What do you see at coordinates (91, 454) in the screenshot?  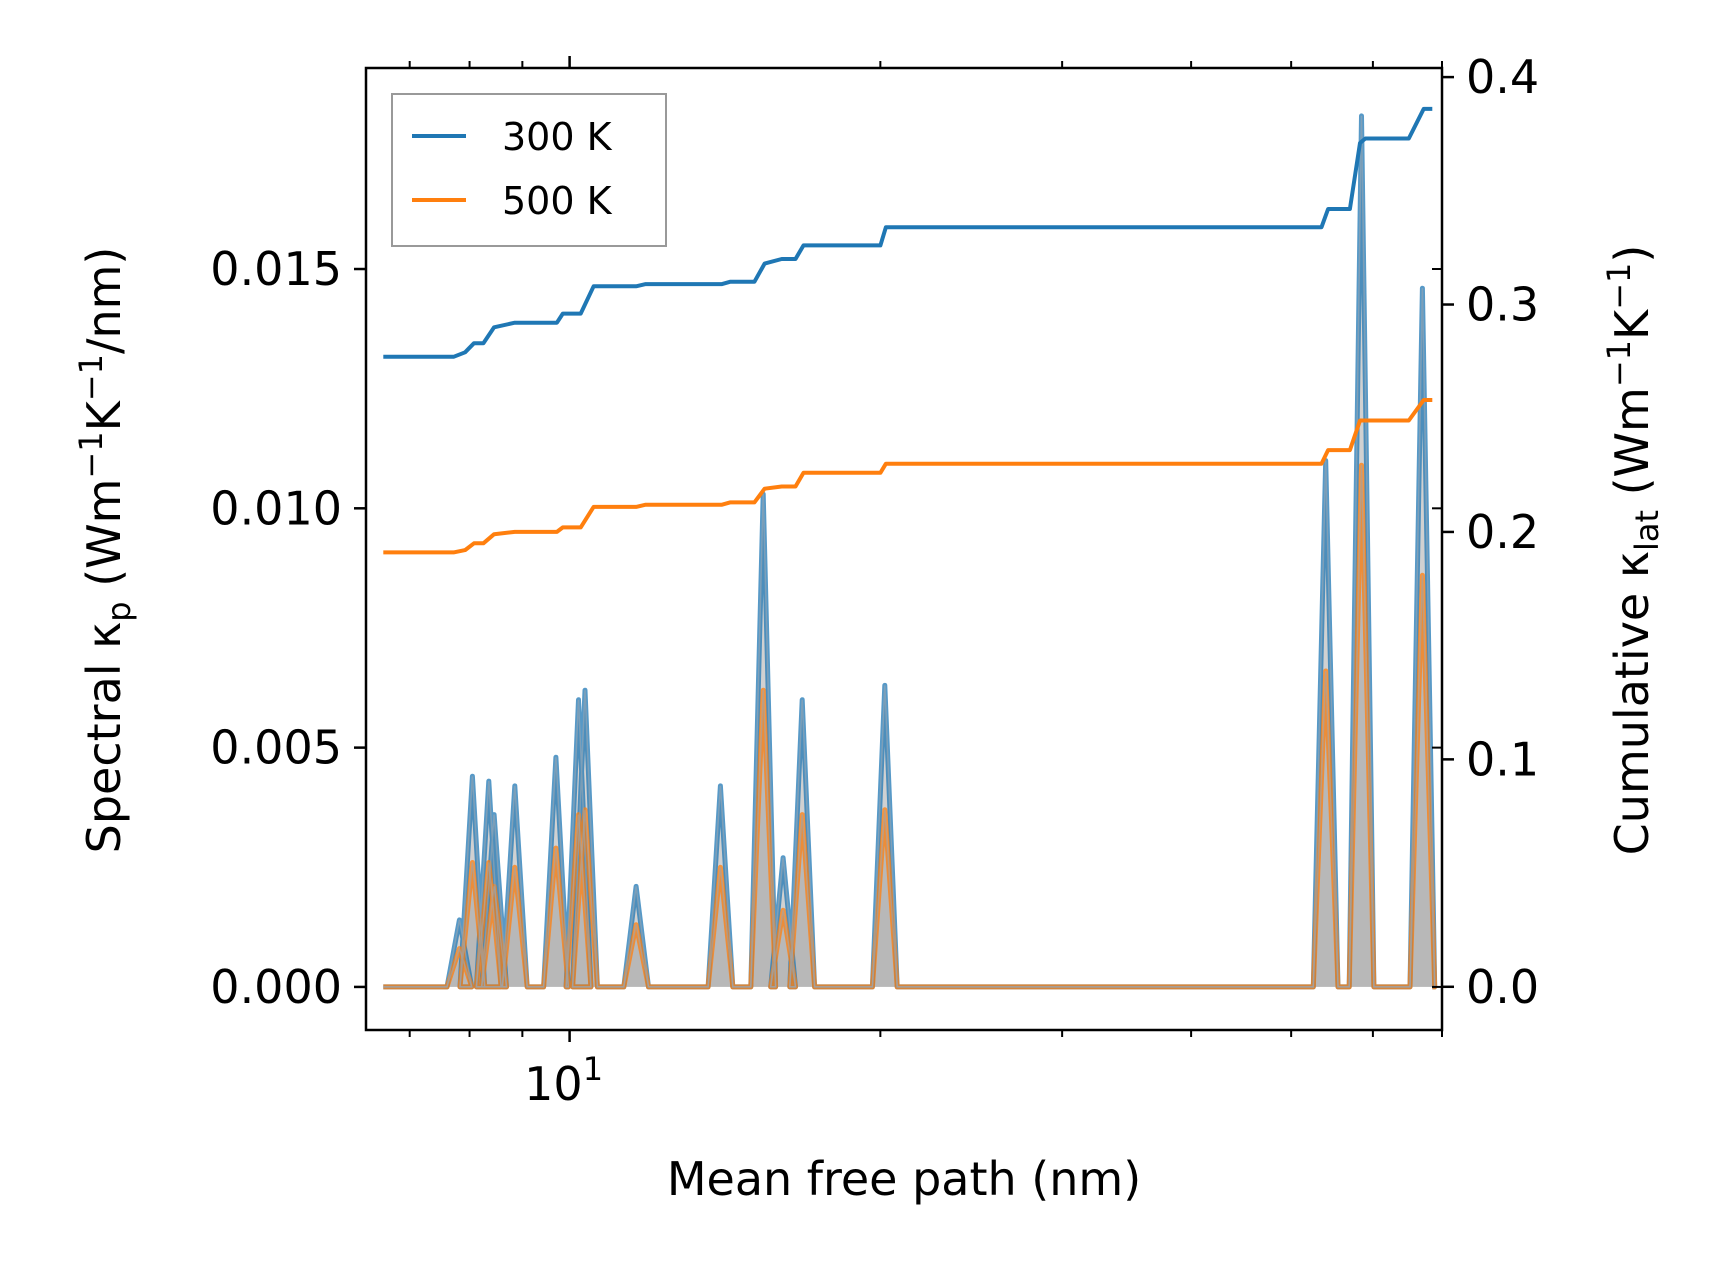 I see `y-left-axis-label-exp1: −1` at bounding box center [91, 454].